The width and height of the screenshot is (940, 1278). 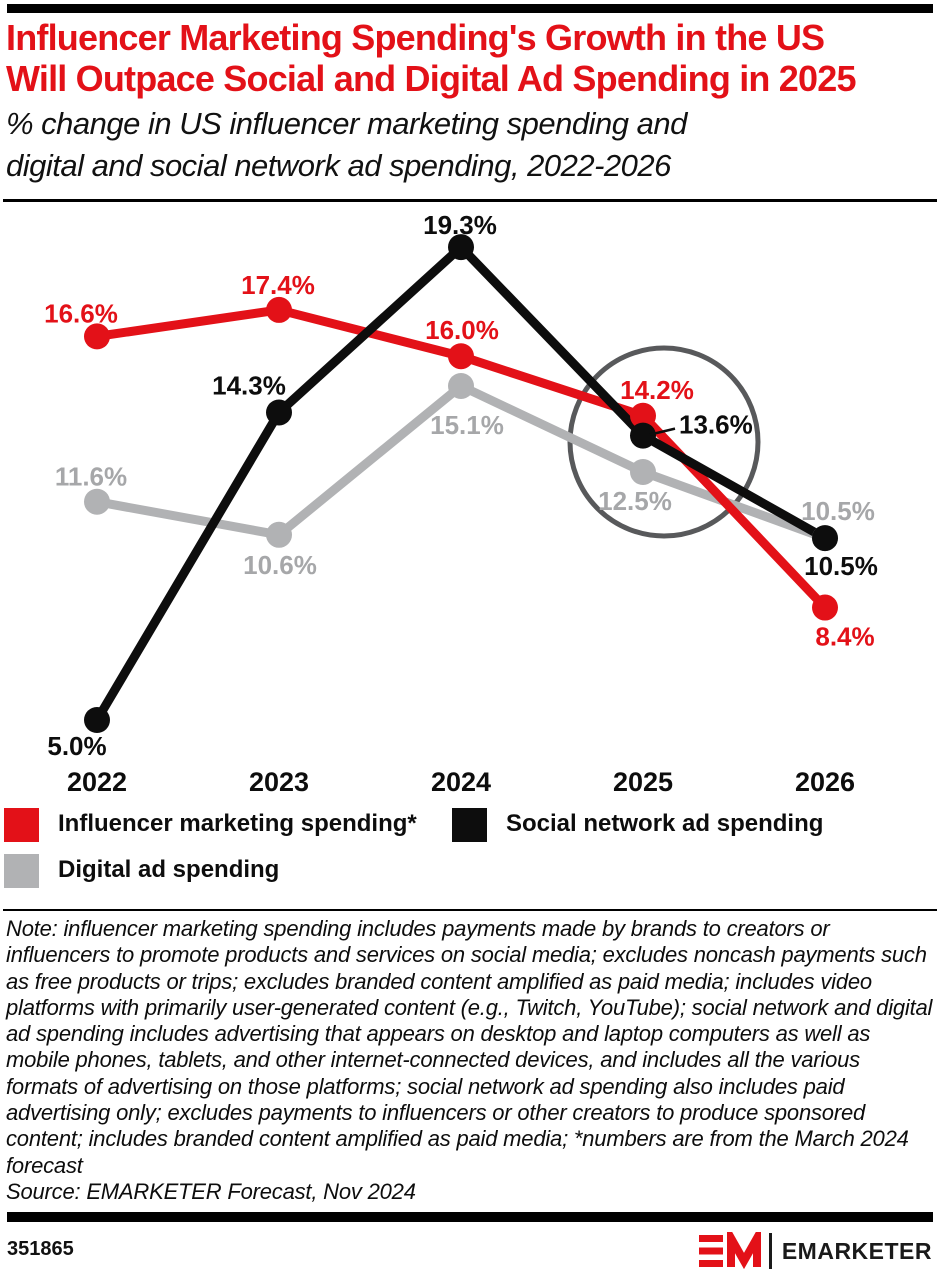 I want to click on legend-label: Digital ad spending, so click(x=169, y=869).